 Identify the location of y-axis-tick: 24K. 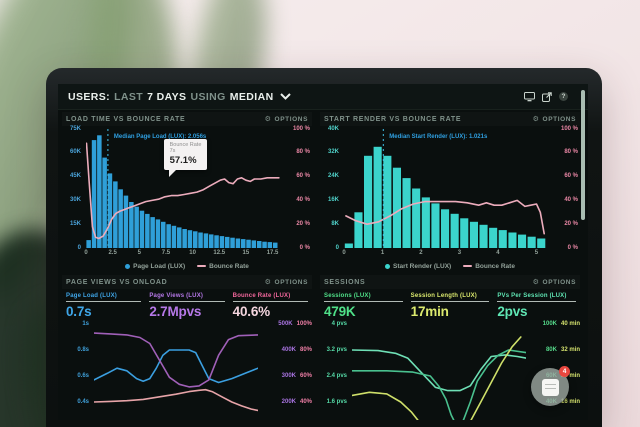
(333, 176).